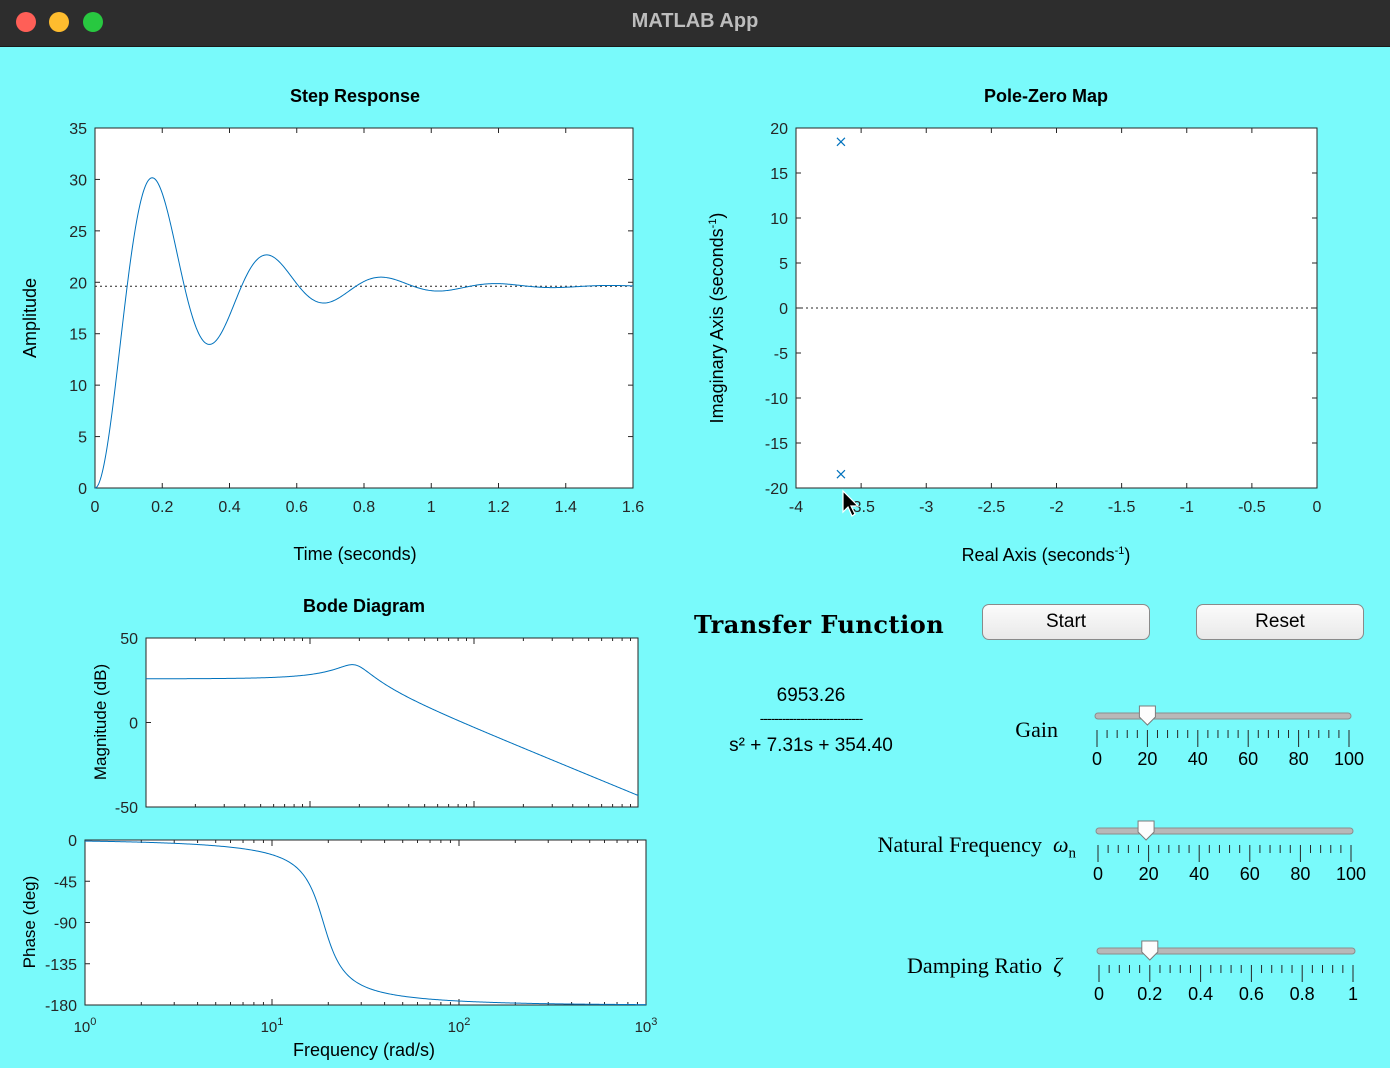 The height and width of the screenshot is (1068, 1390). I want to click on bode-xlabel: Frequency (rad/s), so click(364, 1050).